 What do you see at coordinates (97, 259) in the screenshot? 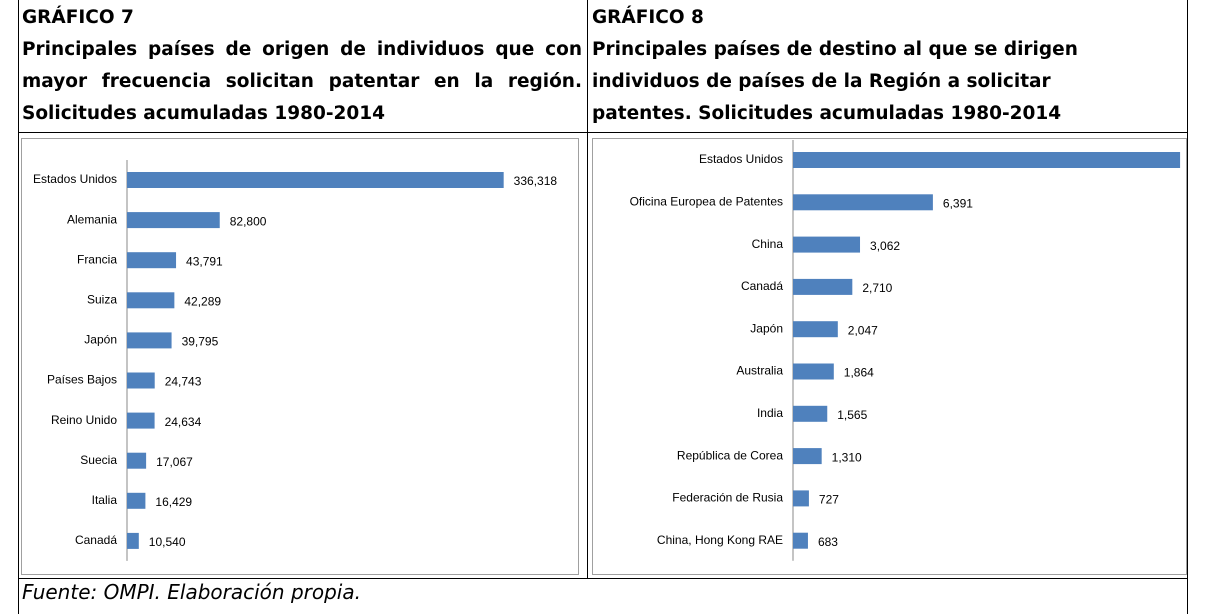
I see `category-label: Francia` at bounding box center [97, 259].